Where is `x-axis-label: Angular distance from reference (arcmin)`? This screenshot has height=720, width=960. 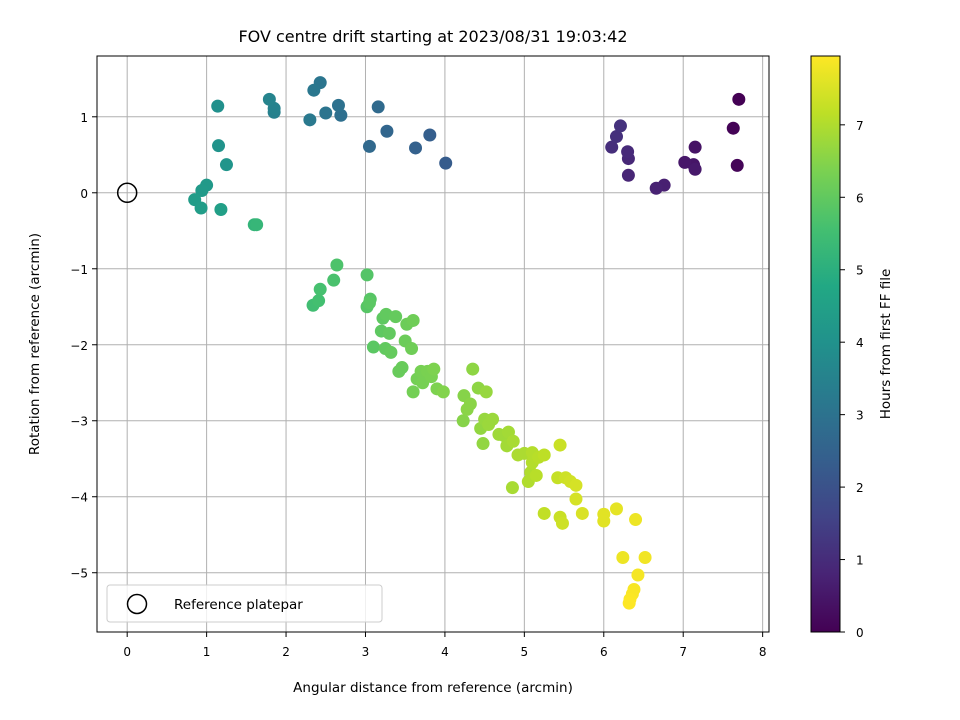 x-axis-label: Angular distance from reference (arcmin) is located at coordinates (433, 688).